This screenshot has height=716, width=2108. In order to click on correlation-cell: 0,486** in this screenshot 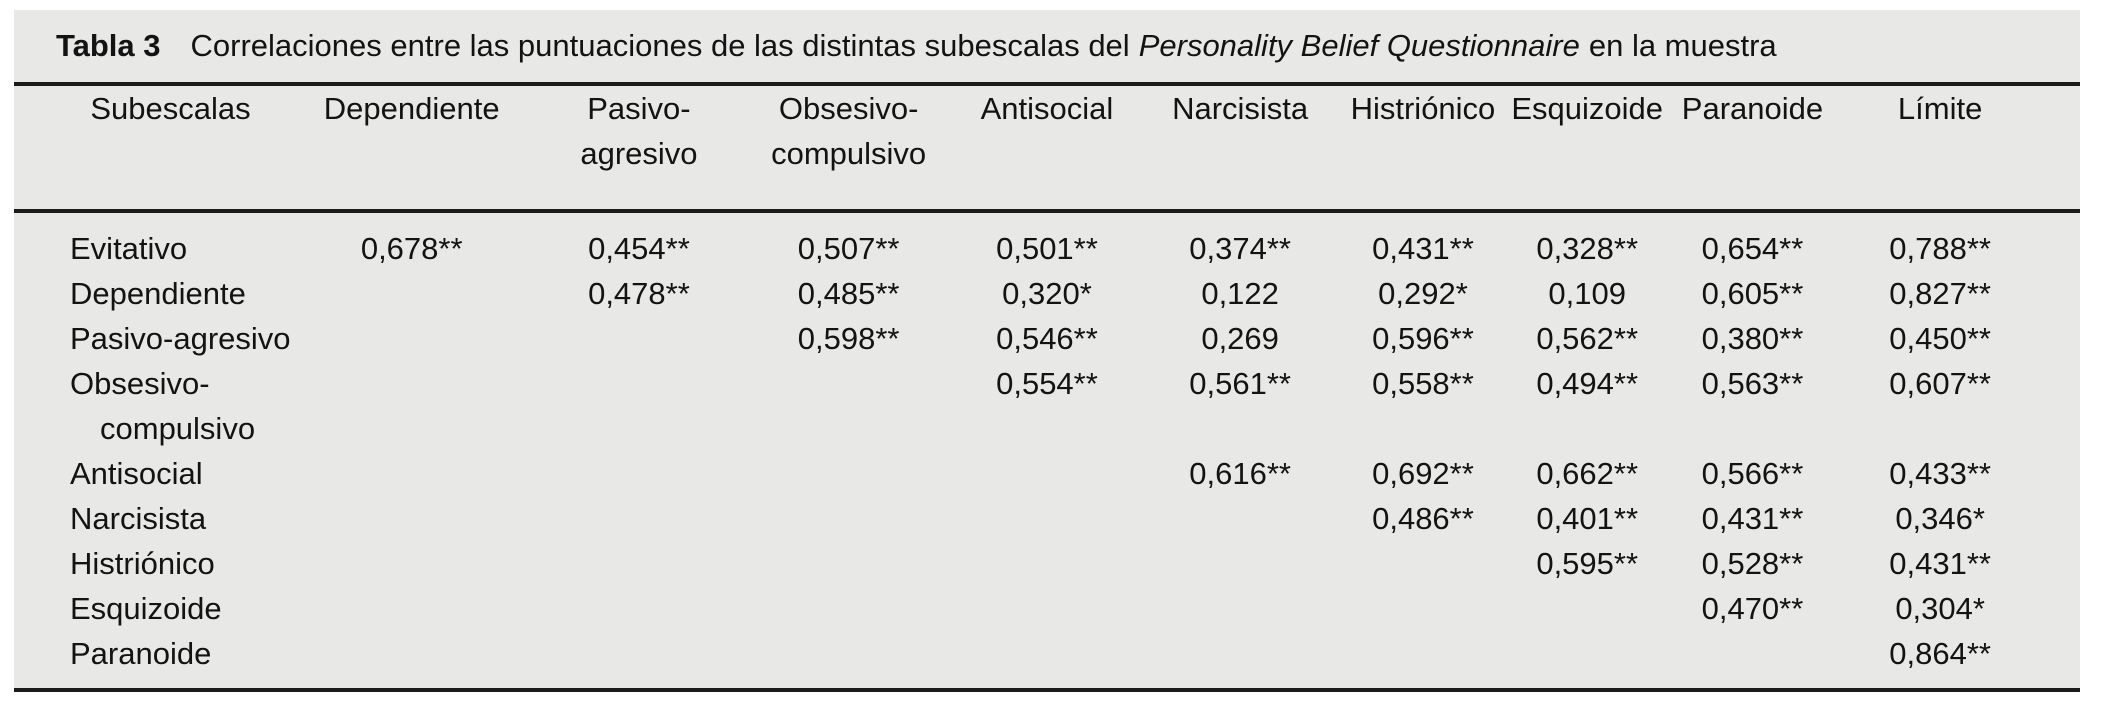, I will do `click(1423, 518)`.